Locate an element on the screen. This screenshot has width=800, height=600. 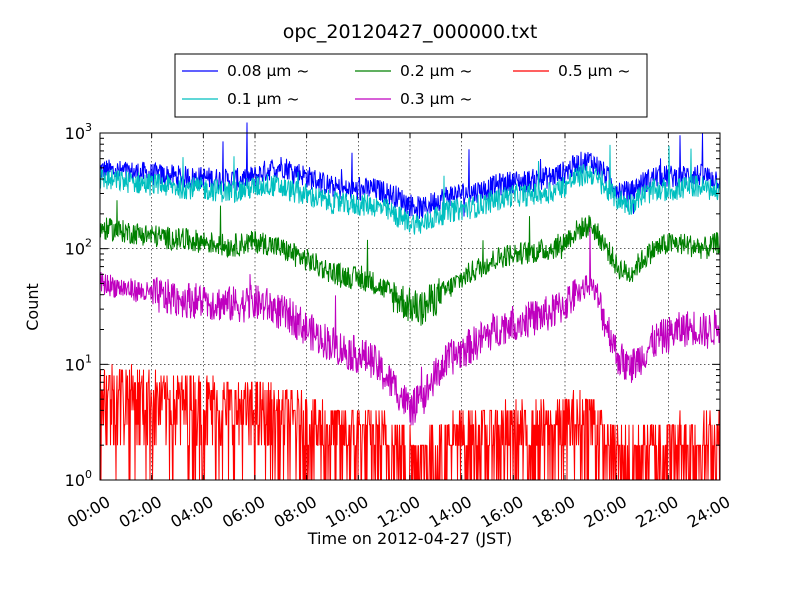
y-axis-label: Count is located at coordinates (32, 307).